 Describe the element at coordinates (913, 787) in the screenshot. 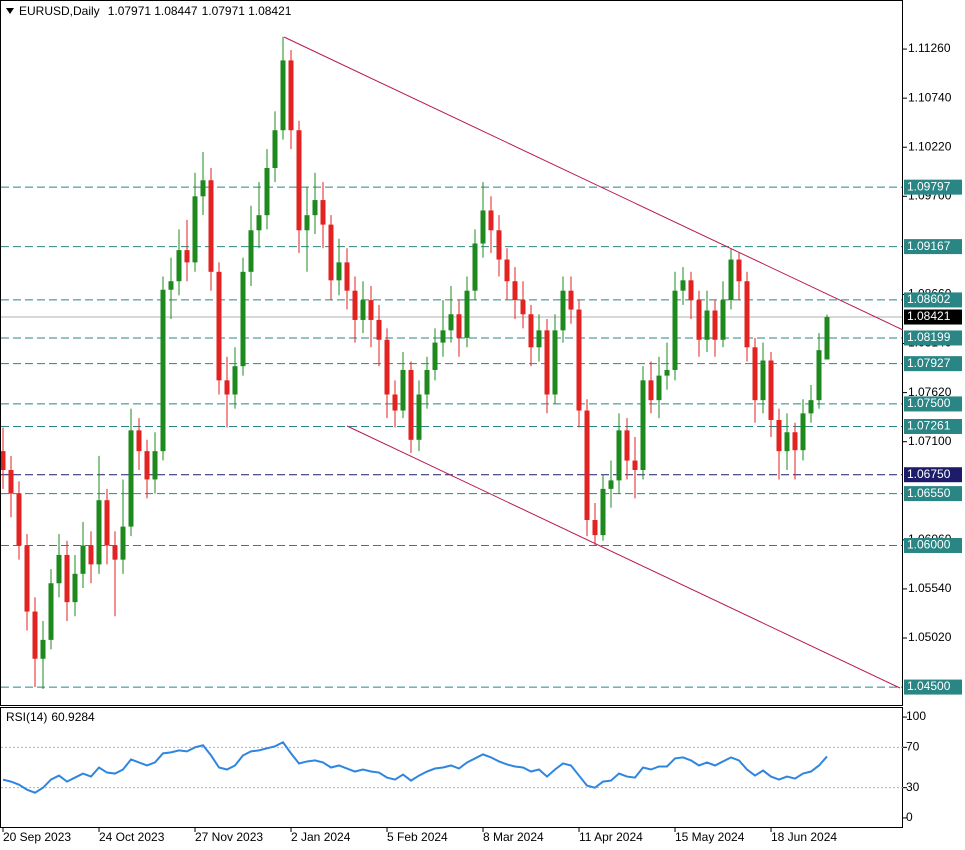

I see `rsi-y-tick-label: 30` at that location.